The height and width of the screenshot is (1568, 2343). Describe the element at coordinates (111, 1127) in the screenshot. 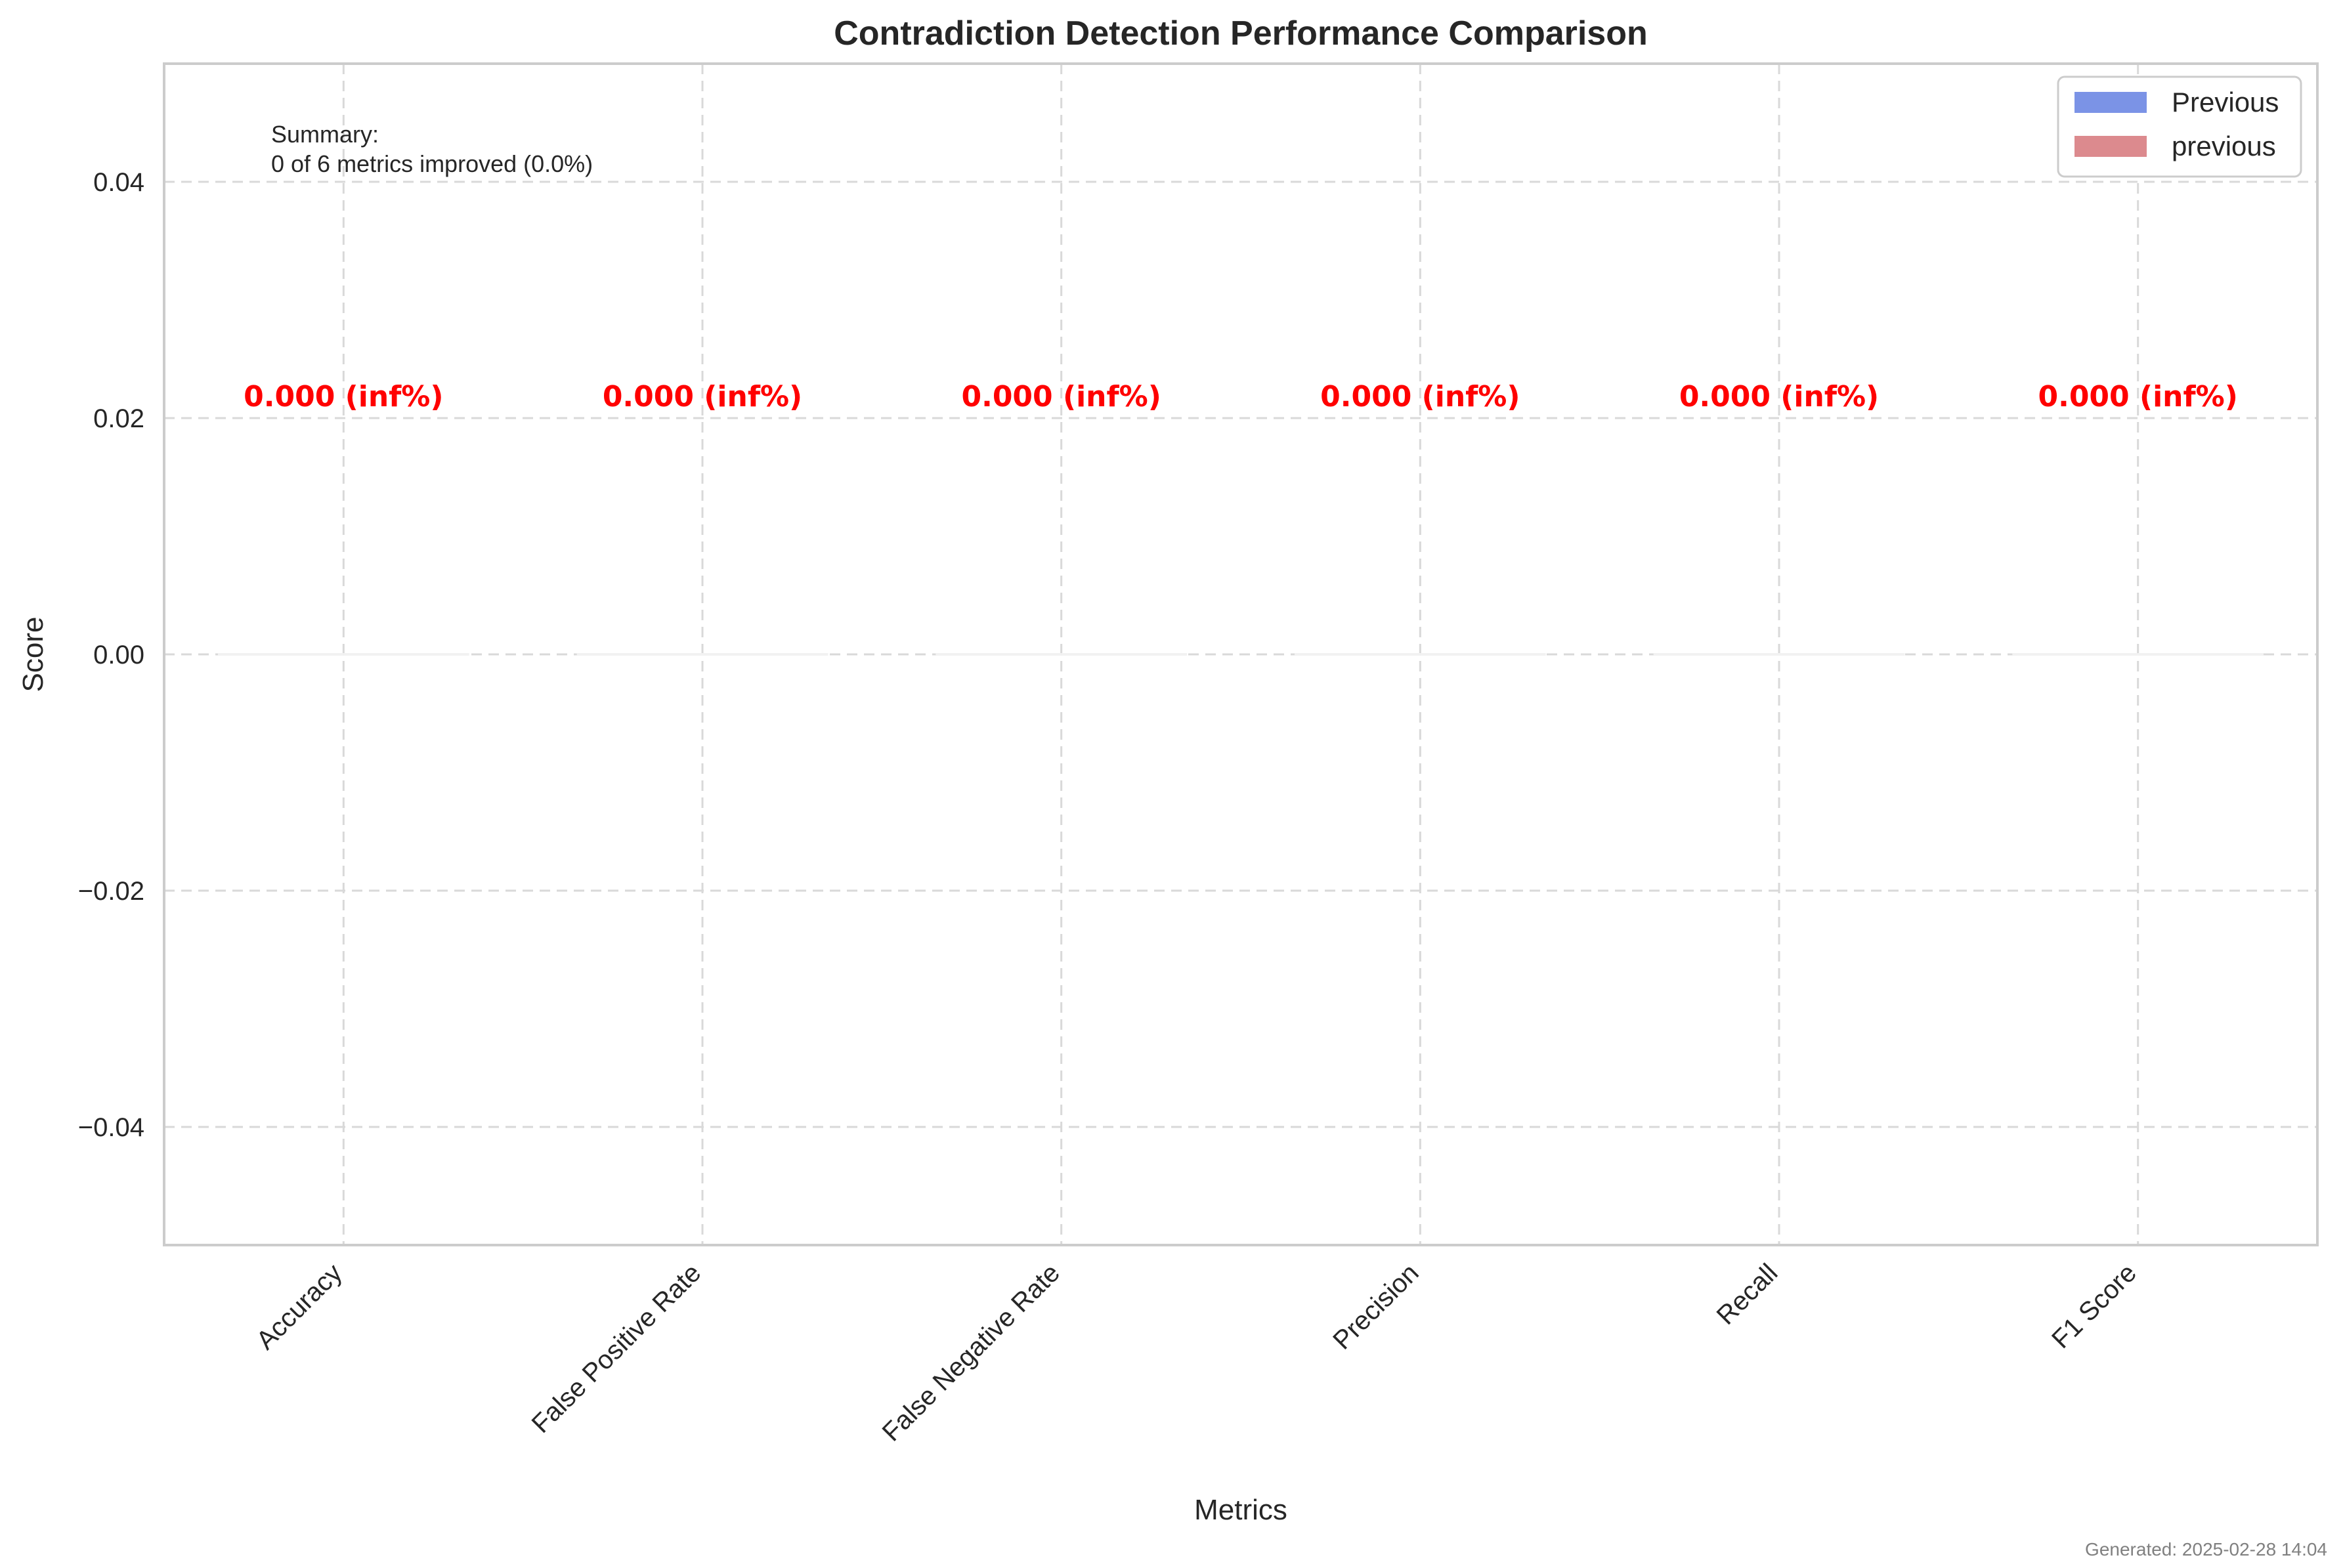

I see `y-tick-label: −0.04` at that location.